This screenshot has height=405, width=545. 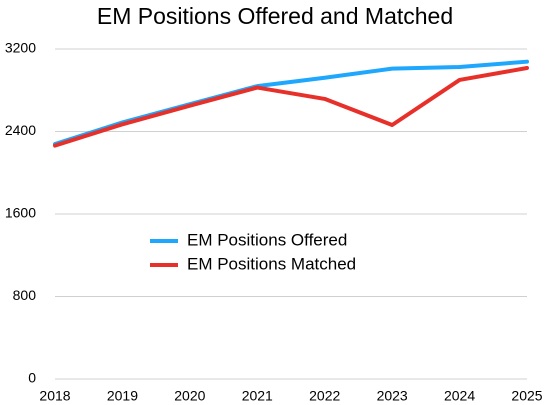 I want to click on x-tick-label: 2025, so click(x=526, y=396).